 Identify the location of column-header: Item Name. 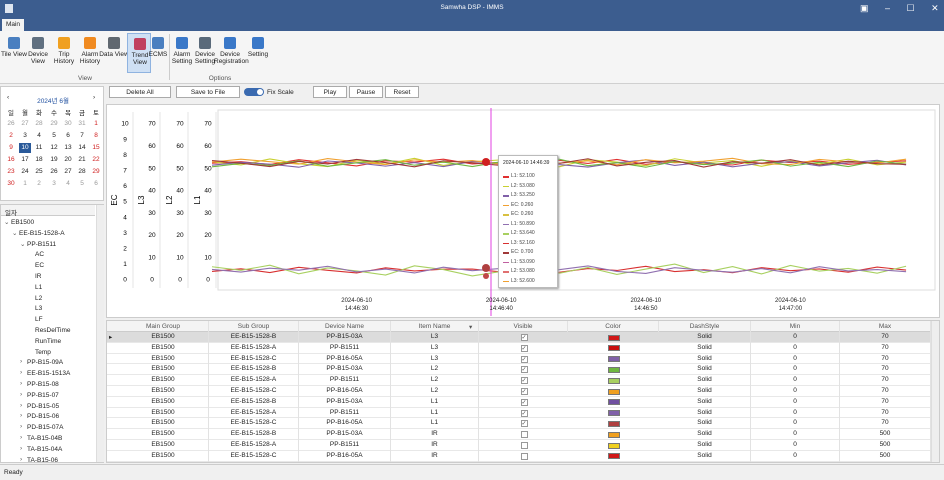
(435, 326).